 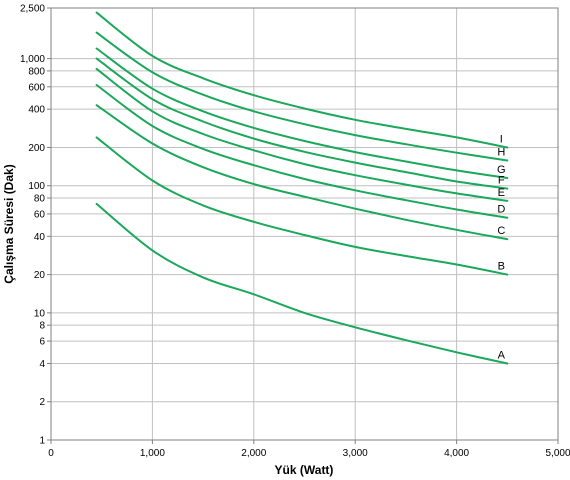 What do you see at coordinates (304, 470) in the screenshot?
I see `x-axis-title: Yük (Watt)` at bounding box center [304, 470].